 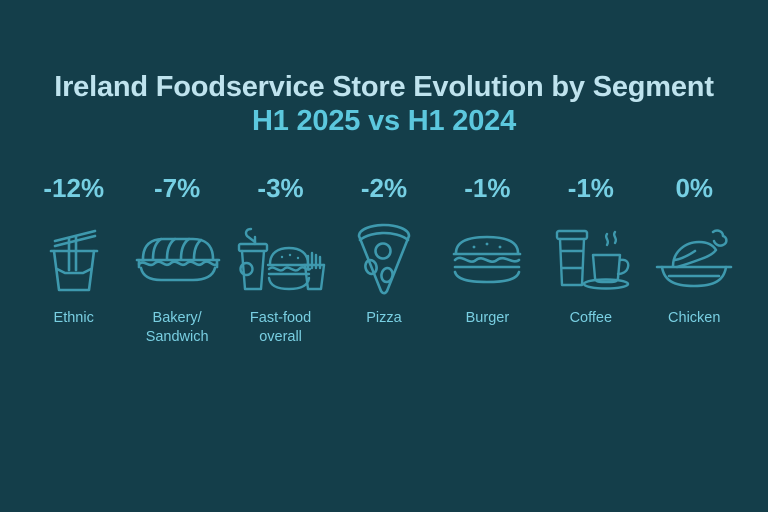 What do you see at coordinates (384, 121) in the screenshot?
I see `title-line-secondary: H1 2025 vs H1 2024` at bounding box center [384, 121].